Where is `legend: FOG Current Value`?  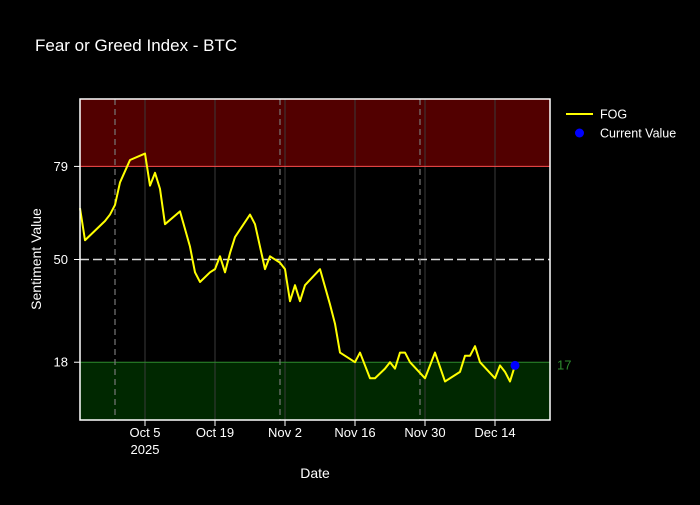
legend: FOG Current Value is located at coordinates (621, 124).